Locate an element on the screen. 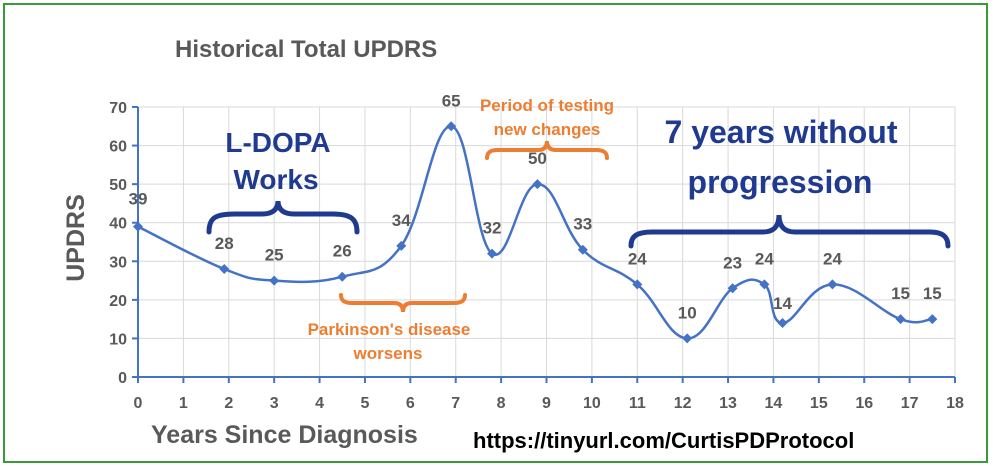  x-tick-label: 1 is located at coordinates (183, 403).